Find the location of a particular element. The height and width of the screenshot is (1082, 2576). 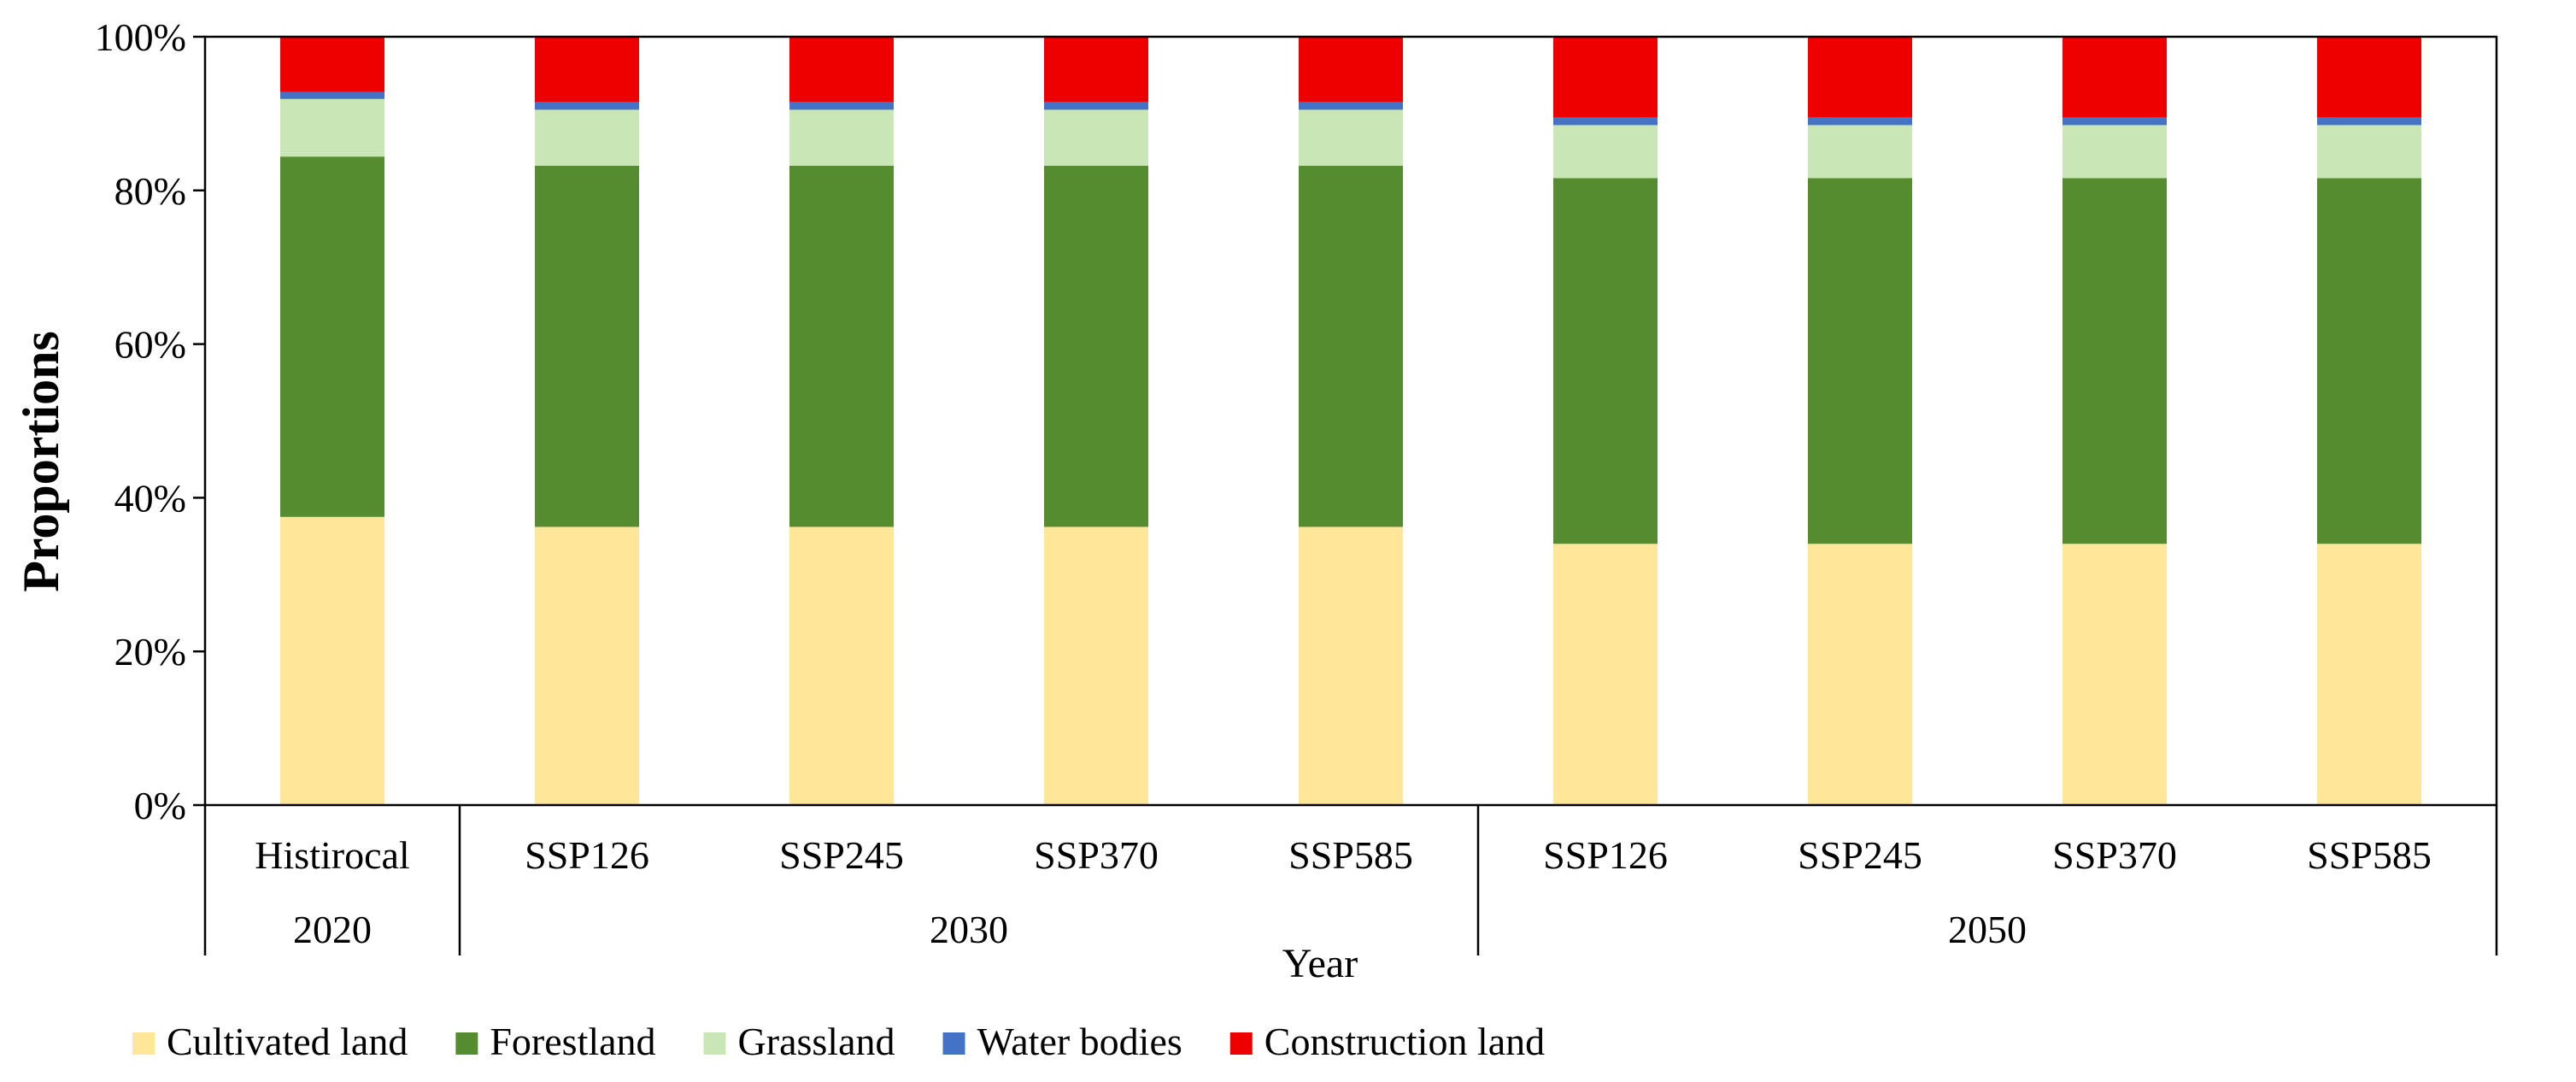

legend-swatch-cultivated-land is located at coordinates (143, 1043).